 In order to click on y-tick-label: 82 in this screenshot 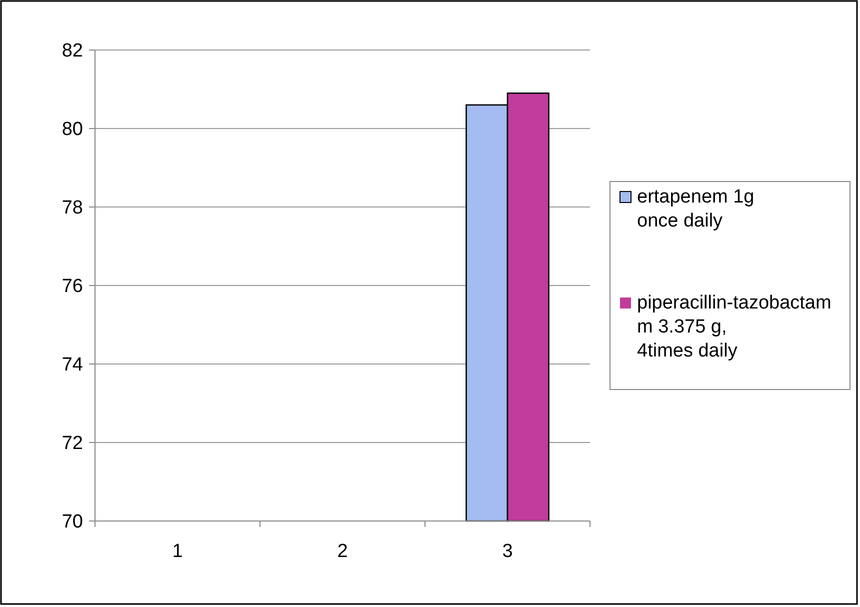, I will do `click(72, 51)`.